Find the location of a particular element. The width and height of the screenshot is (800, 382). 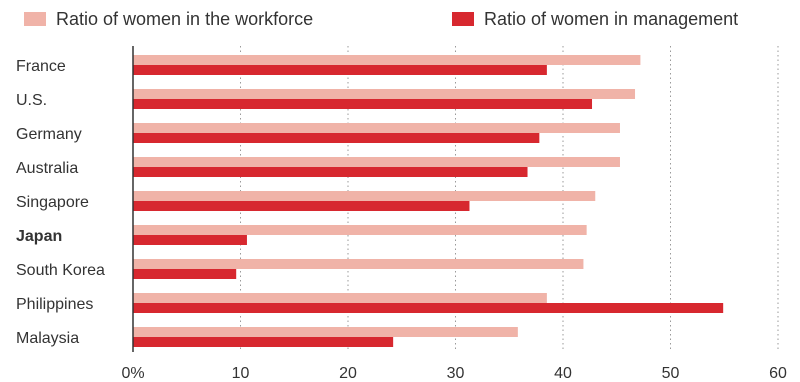

category-label: South Korea is located at coordinates (60, 270).